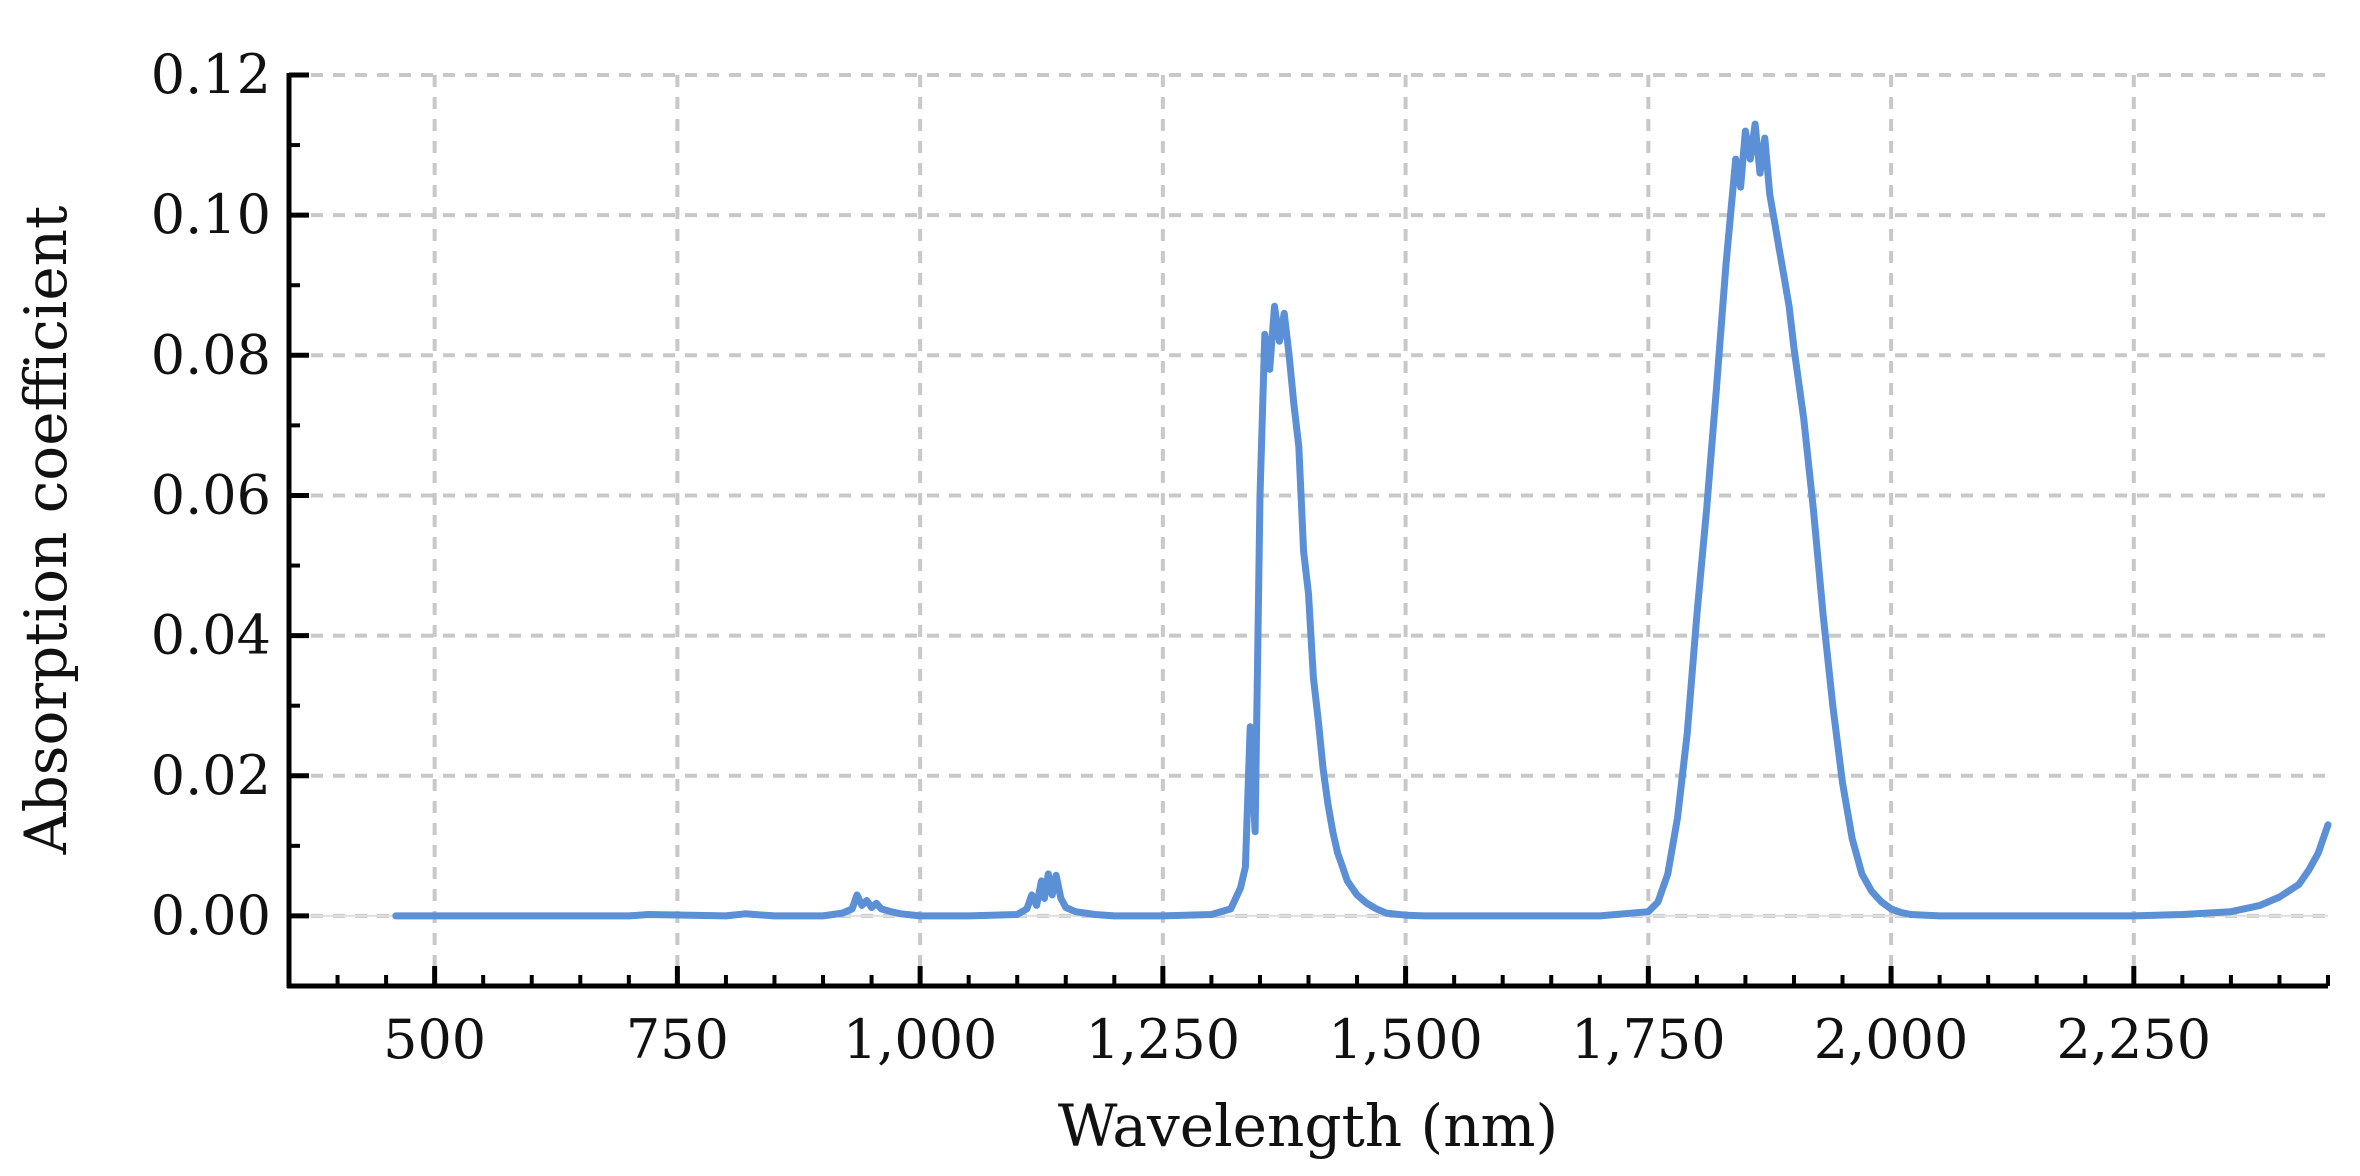 This screenshot has height=1176, width=2360. I want to click on y-axis-title: Absorption coefficient, so click(46, 531).